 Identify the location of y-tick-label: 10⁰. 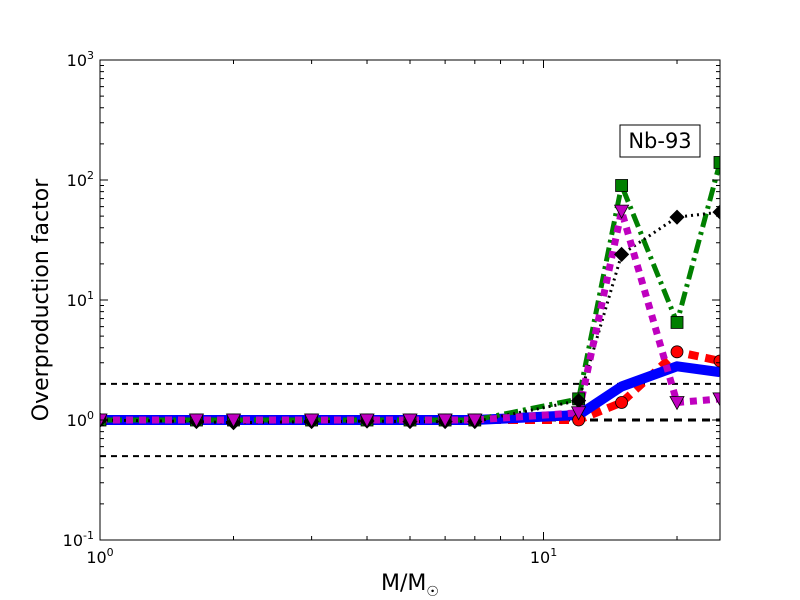
(80, 419).